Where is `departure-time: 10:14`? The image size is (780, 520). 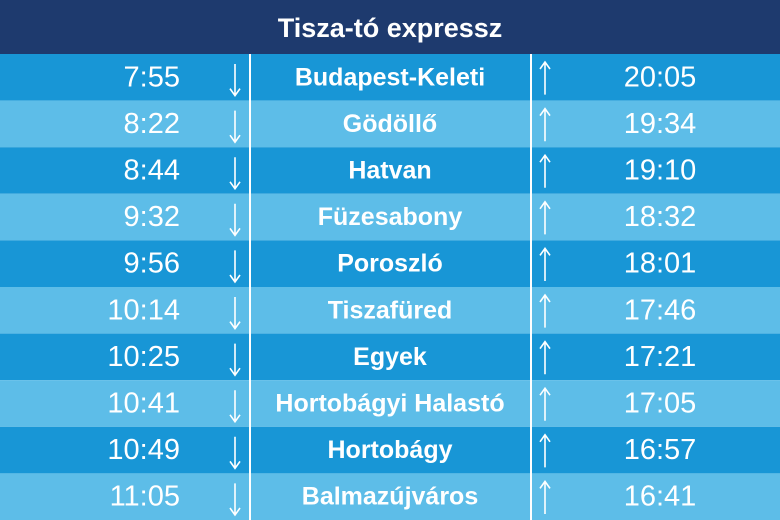
departure-time: 10:14 is located at coordinates (143, 310).